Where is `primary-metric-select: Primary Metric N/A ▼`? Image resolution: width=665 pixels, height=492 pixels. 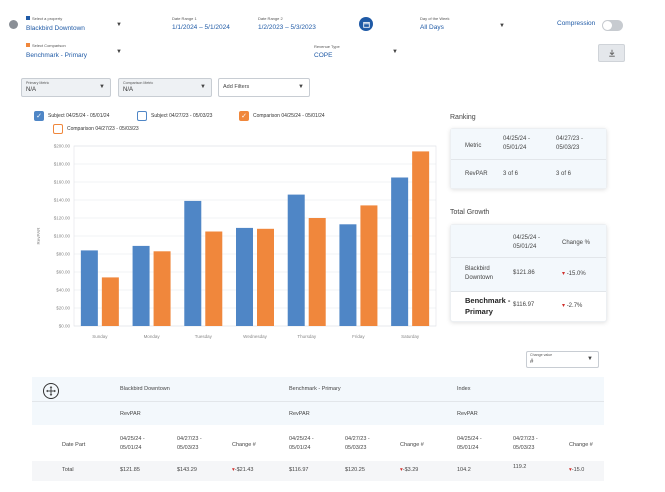 primary-metric-select: Primary Metric N/A ▼ is located at coordinates (66, 87).